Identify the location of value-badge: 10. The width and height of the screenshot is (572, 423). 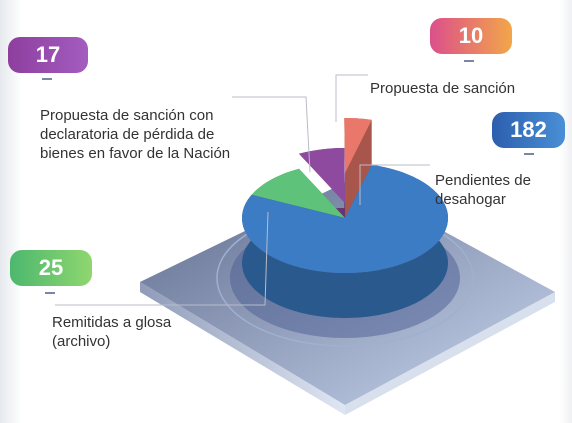
(471, 36).